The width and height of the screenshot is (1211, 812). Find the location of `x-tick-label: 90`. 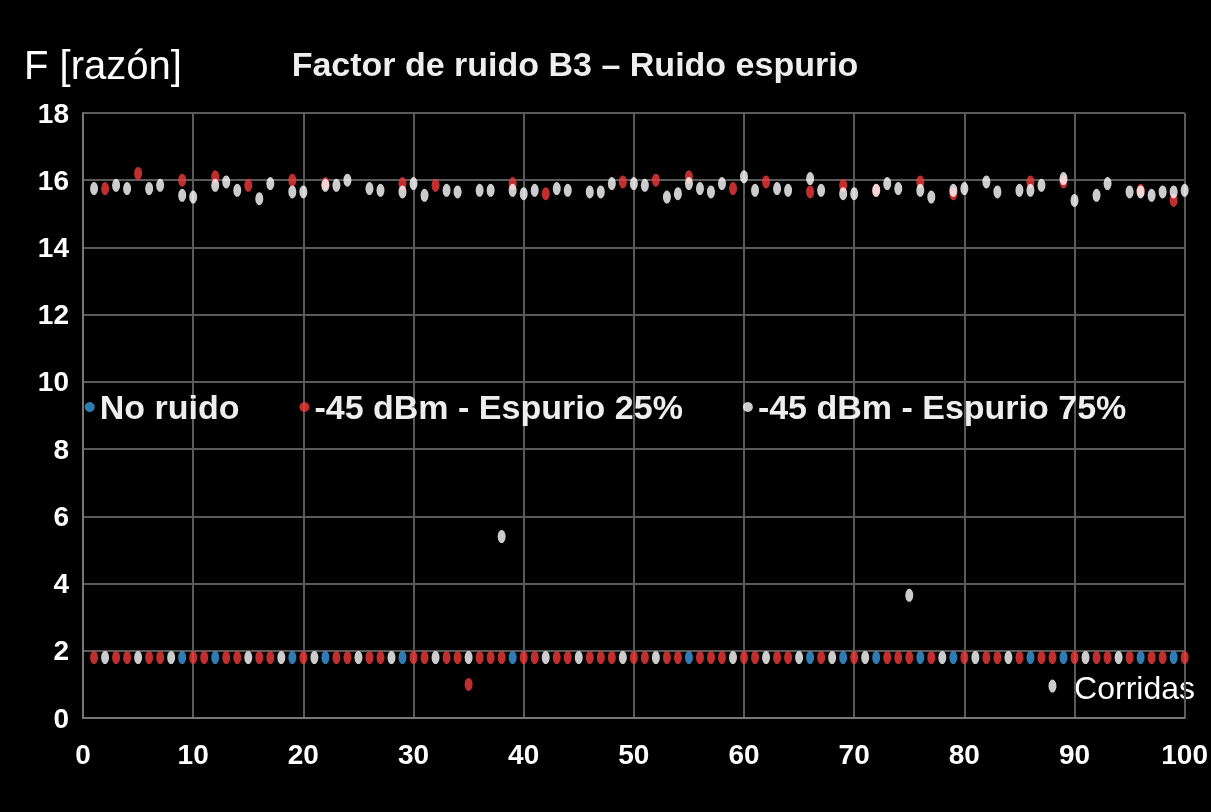

x-tick-label: 90 is located at coordinates (1074, 754).